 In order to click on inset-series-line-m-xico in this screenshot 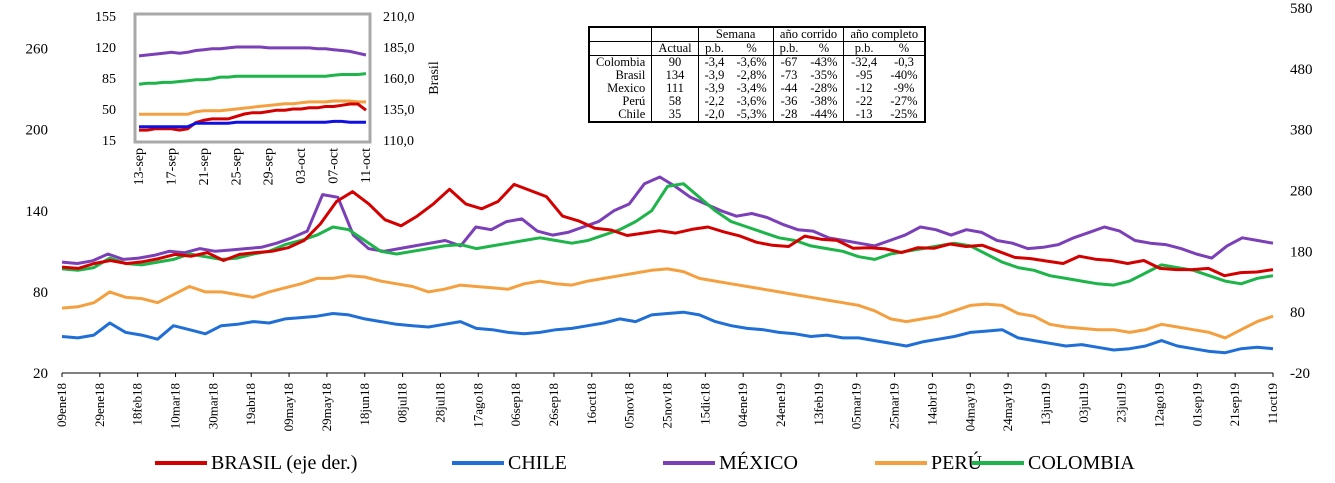, I will do `click(252, 51)`.